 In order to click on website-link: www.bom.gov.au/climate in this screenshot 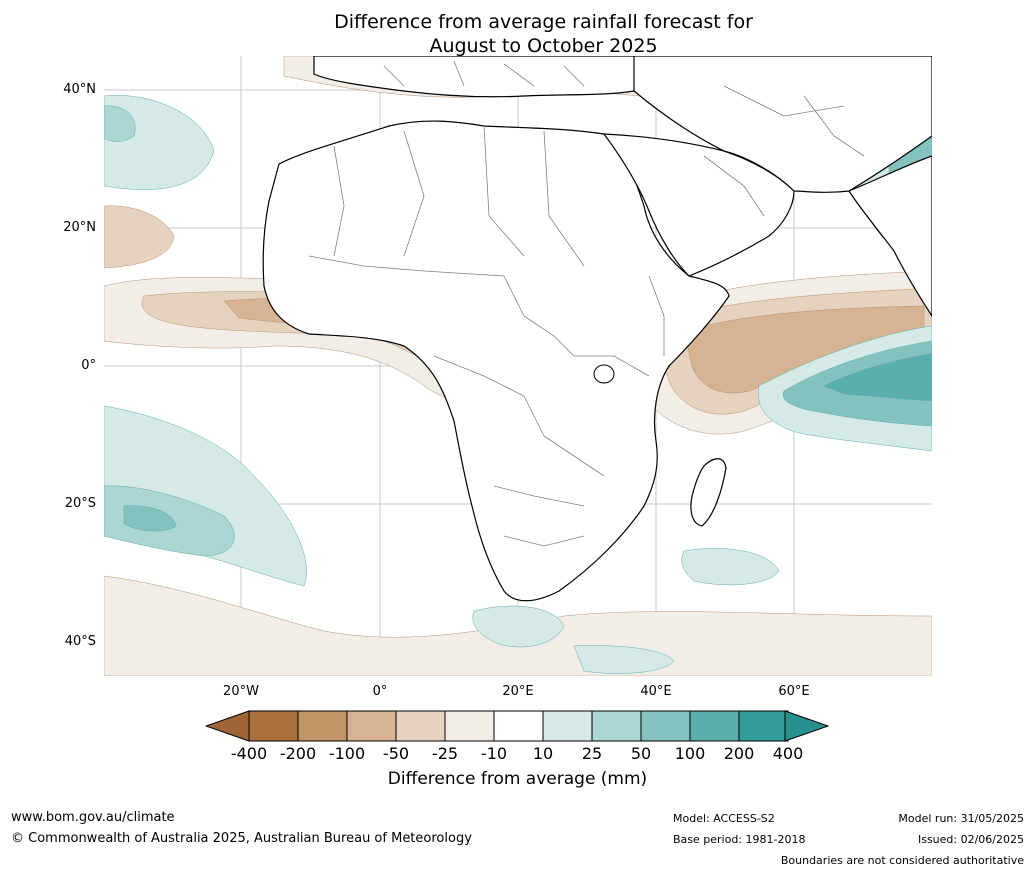, I will do `click(93, 817)`.